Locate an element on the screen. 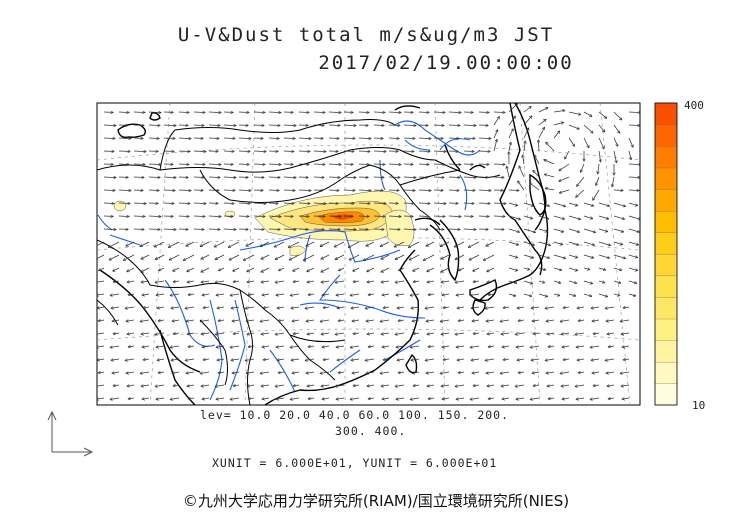 The image size is (752, 532). colorbar-min-label: 10 is located at coordinates (699, 405).